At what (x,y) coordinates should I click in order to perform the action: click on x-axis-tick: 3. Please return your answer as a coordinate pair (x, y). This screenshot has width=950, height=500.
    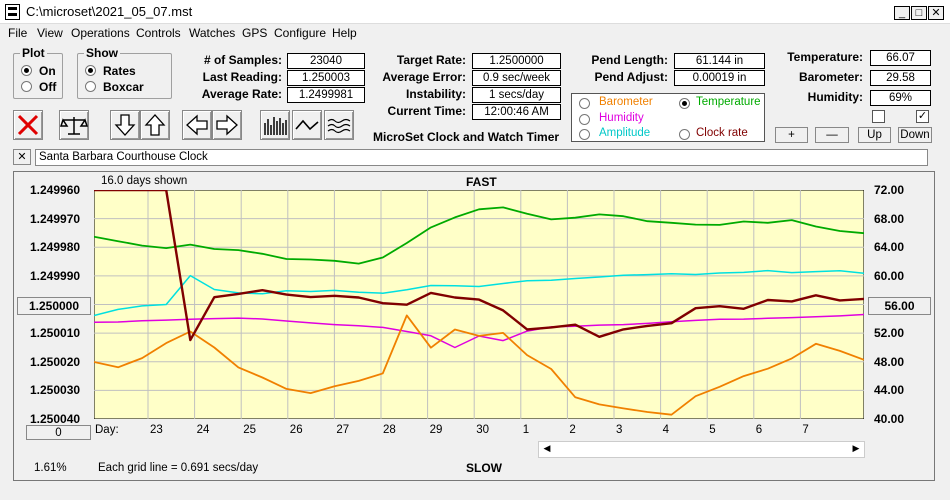
    Looking at the image, I should click on (619, 430).